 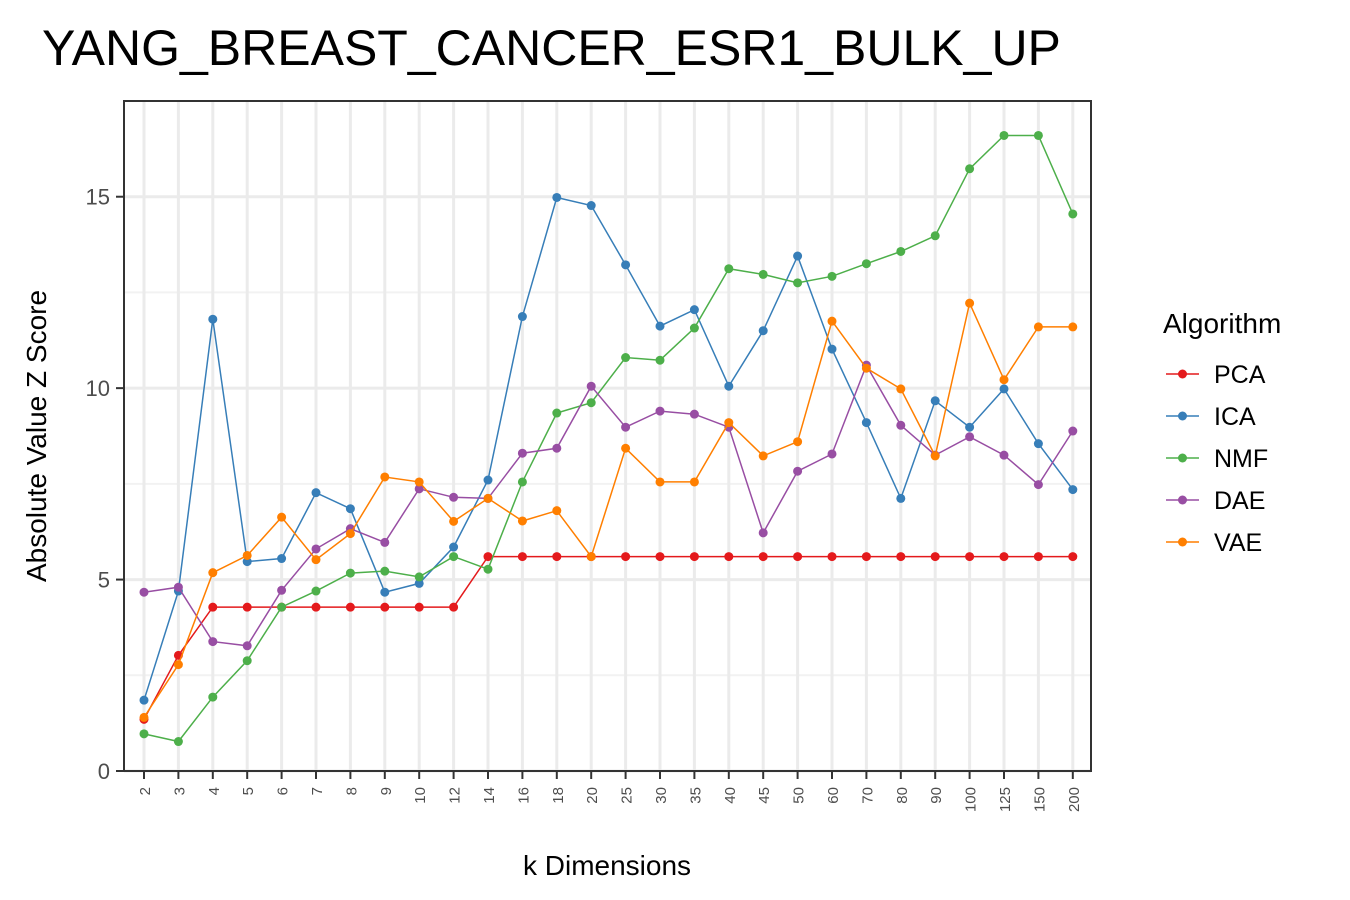 I want to click on legend-label: VAE, so click(x=1238, y=543).